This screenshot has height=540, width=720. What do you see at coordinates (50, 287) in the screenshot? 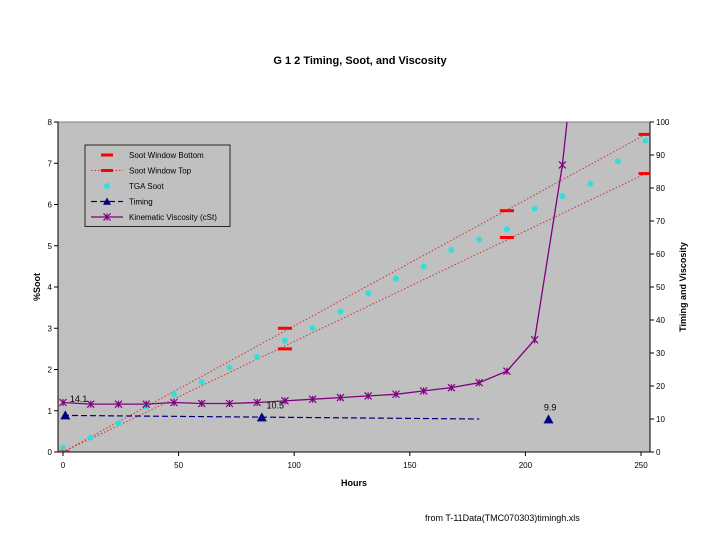
I see `y-tick-label: 4` at bounding box center [50, 287].